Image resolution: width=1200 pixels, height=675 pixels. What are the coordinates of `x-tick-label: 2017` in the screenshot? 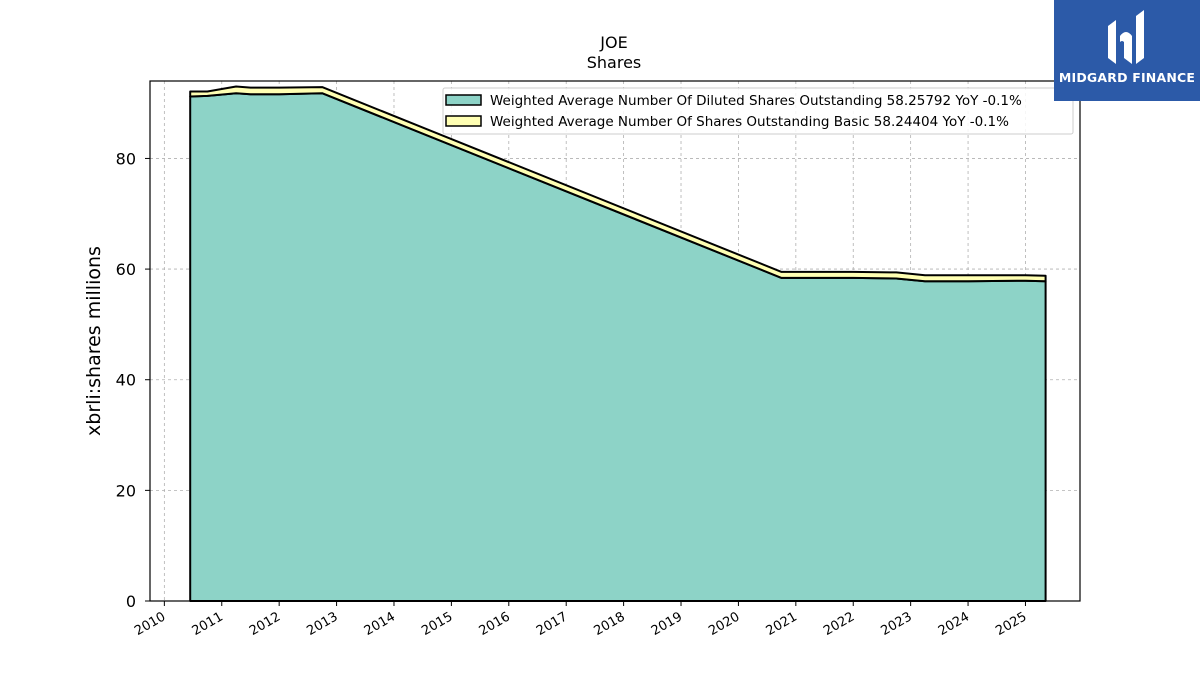 It's located at (552, 624).